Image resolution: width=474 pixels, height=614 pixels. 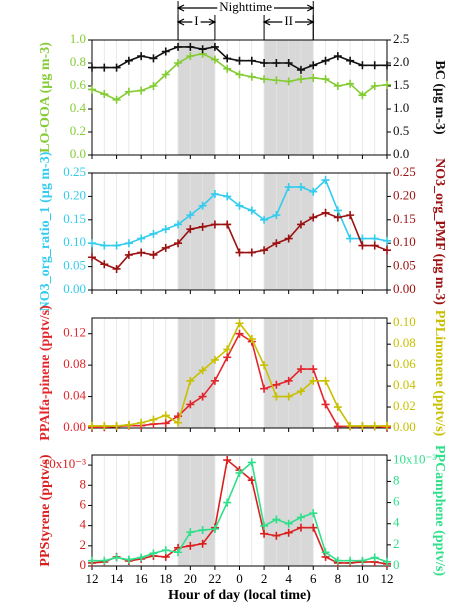 What do you see at coordinates (439, 510) in the screenshot?
I see `y2-axis-label: PPCamphene (pptv/s)` at bounding box center [439, 510].